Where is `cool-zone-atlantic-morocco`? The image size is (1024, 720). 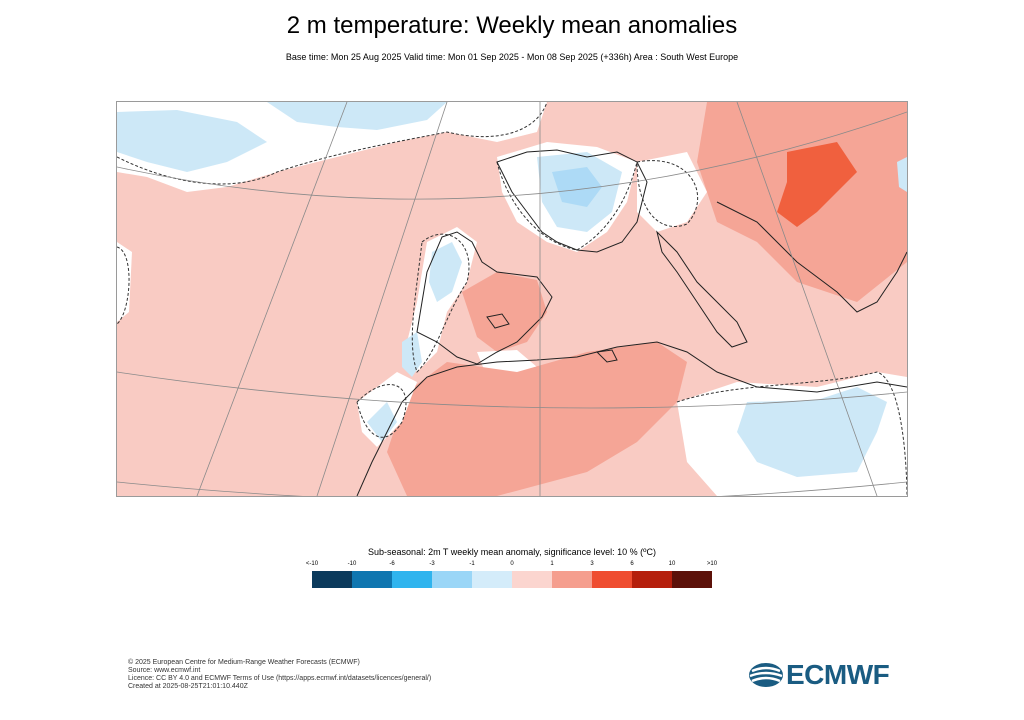
cool-zone-atlantic-morocco is located at coordinates (382, 422).